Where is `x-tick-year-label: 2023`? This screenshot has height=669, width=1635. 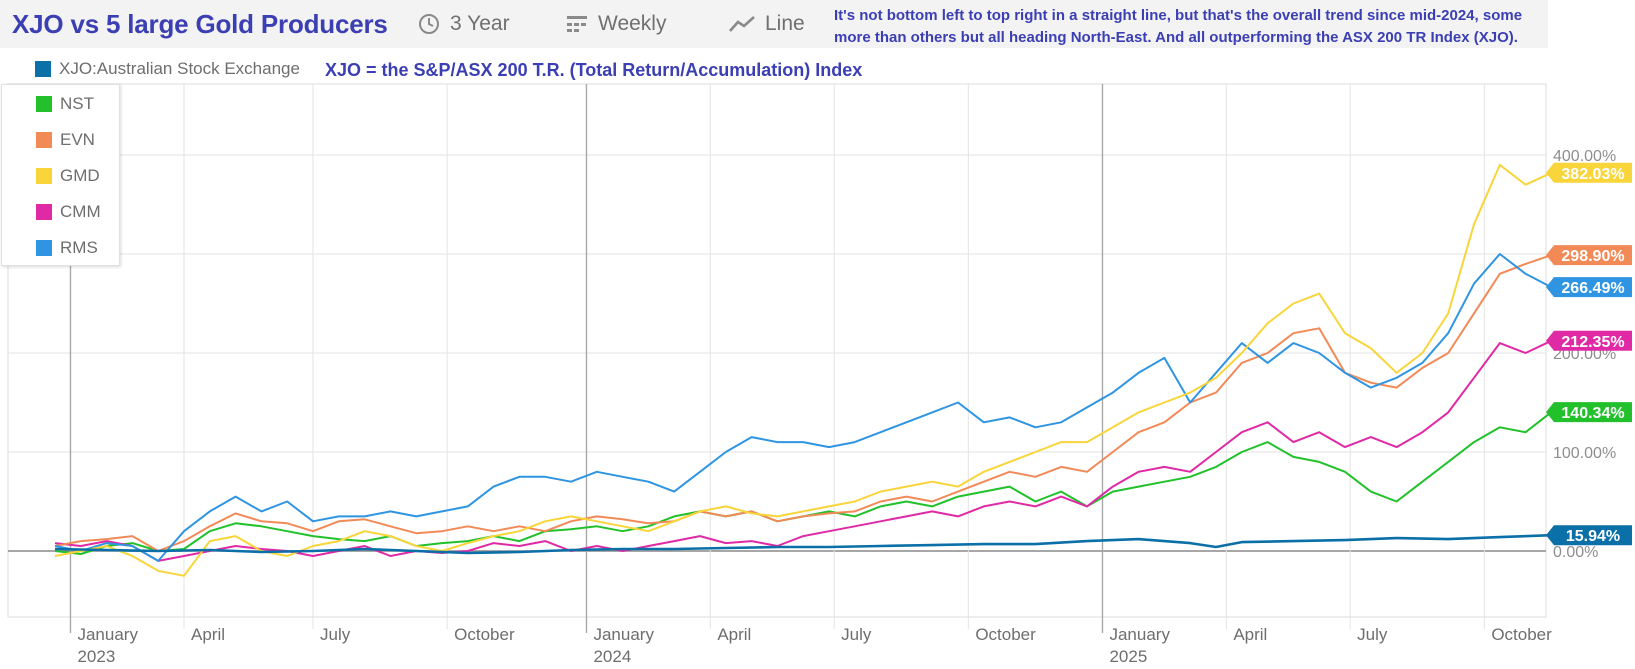 x-tick-year-label: 2023 is located at coordinates (96, 656).